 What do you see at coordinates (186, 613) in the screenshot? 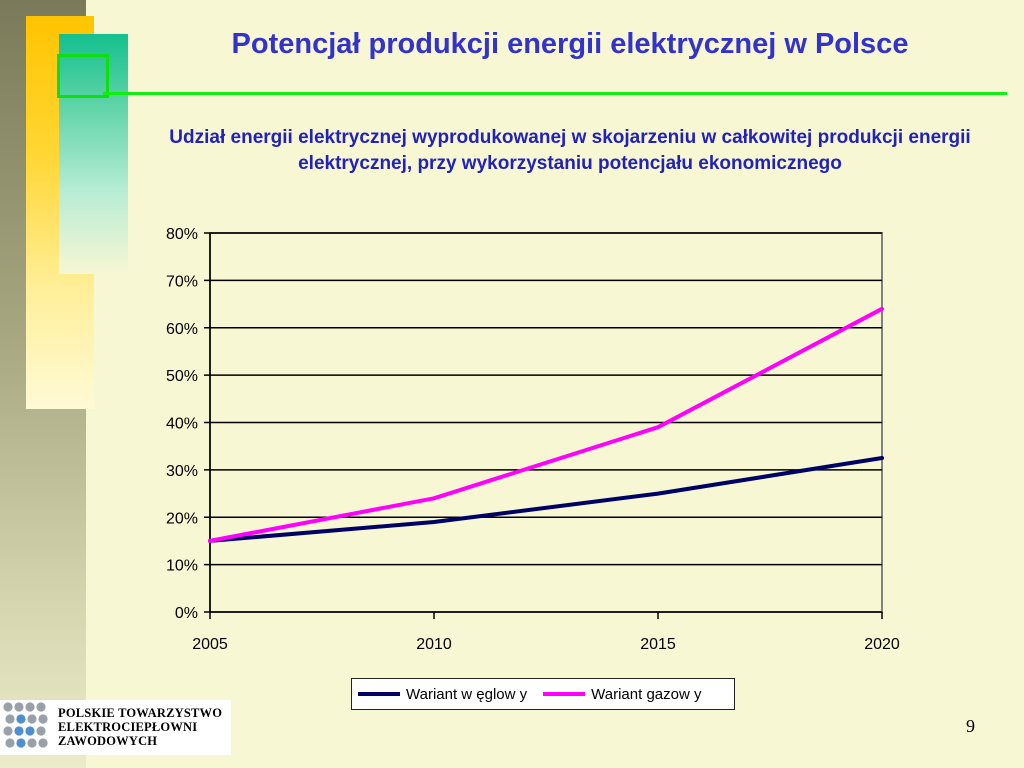
I see `y-tick-label: 0%` at bounding box center [186, 613].